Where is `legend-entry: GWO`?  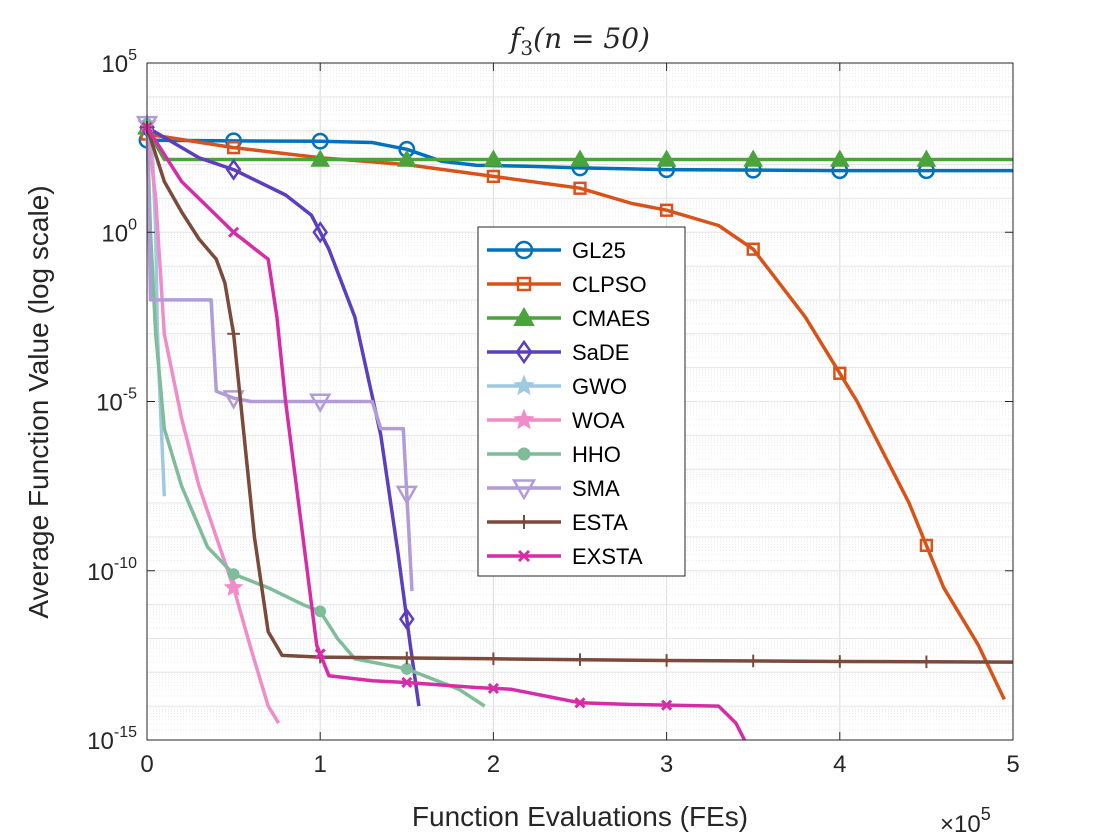
legend-entry: GWO is located at coordinates (557, 386).